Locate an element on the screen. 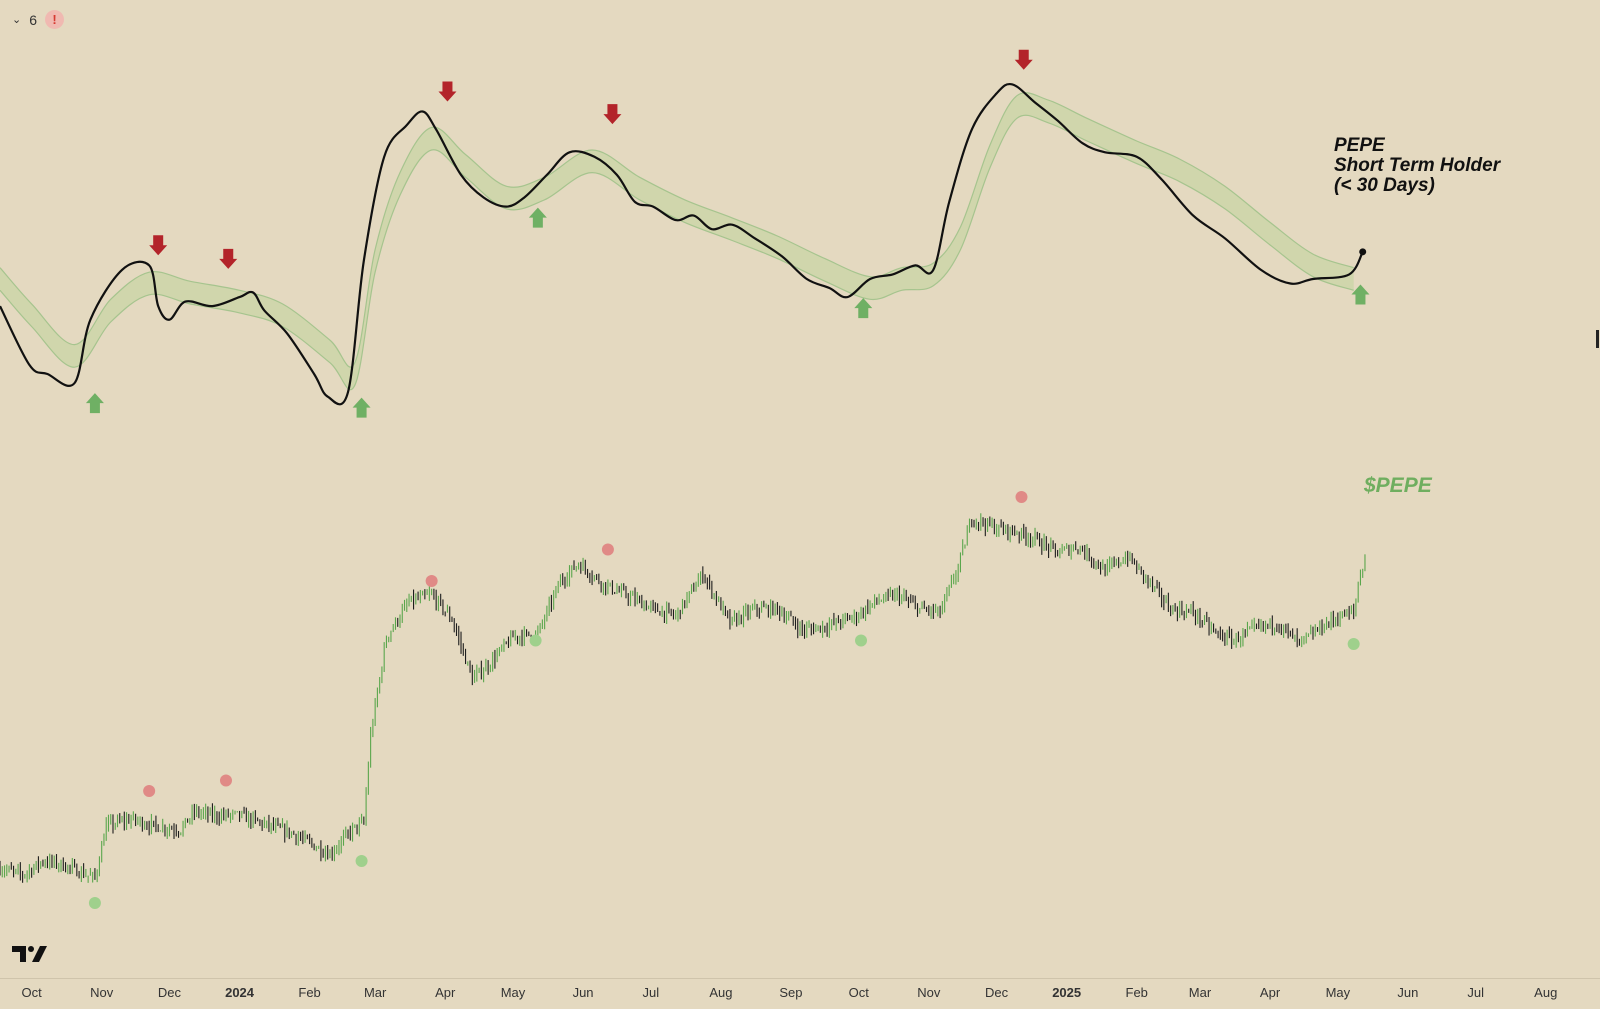 The width and height of the screenshot is (1600, 1009). indicator-toolbar: ⌄ 6 ! is located at coordinates (38, 19).